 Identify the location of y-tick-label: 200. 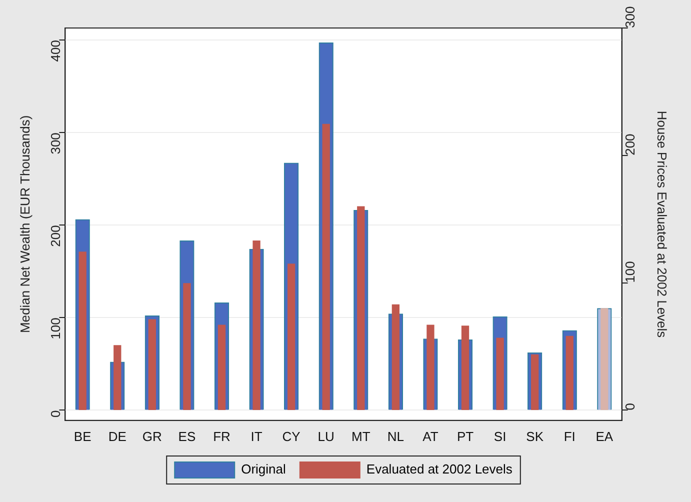
(55, 236).